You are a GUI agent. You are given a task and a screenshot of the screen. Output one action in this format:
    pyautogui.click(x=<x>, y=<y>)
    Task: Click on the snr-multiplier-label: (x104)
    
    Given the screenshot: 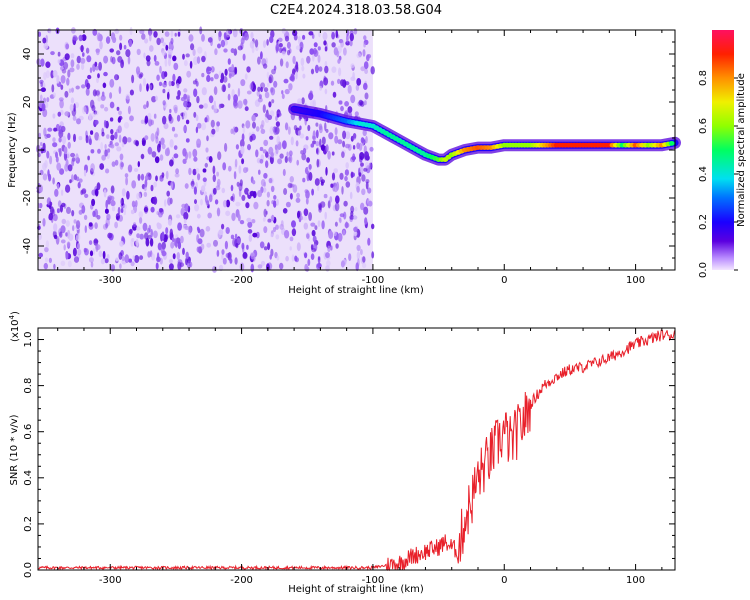 What is the action you would take?
    pyautogui.click(x=14, y=326)
    